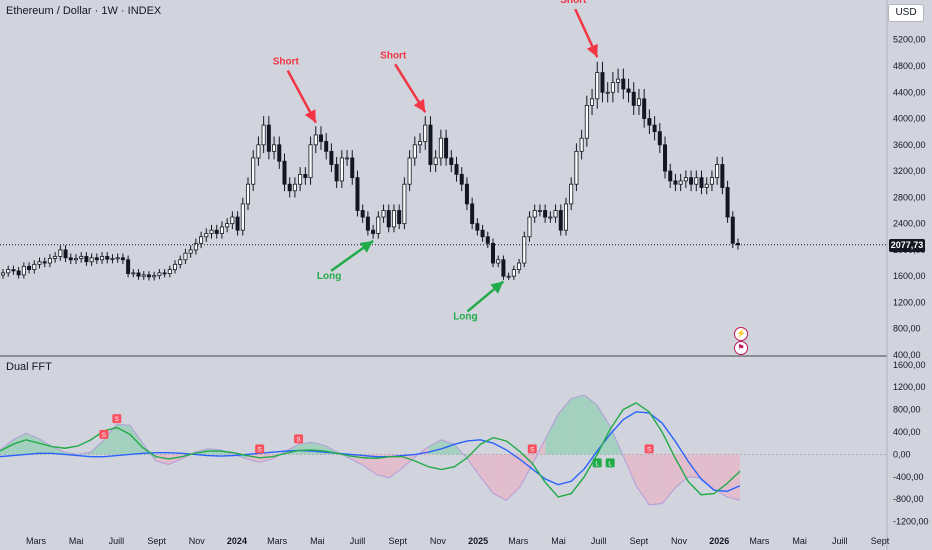  Describe the element at coordinates (909, 387) in the screenshot. I see `osc-tick-label: 1200,00` at that location.